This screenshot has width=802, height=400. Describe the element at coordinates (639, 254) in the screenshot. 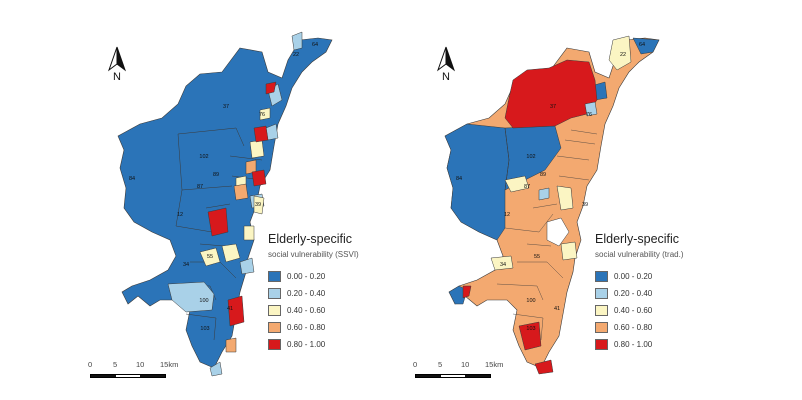

I see `legend-subtitle: social vulnerability (trad.)` at that location.